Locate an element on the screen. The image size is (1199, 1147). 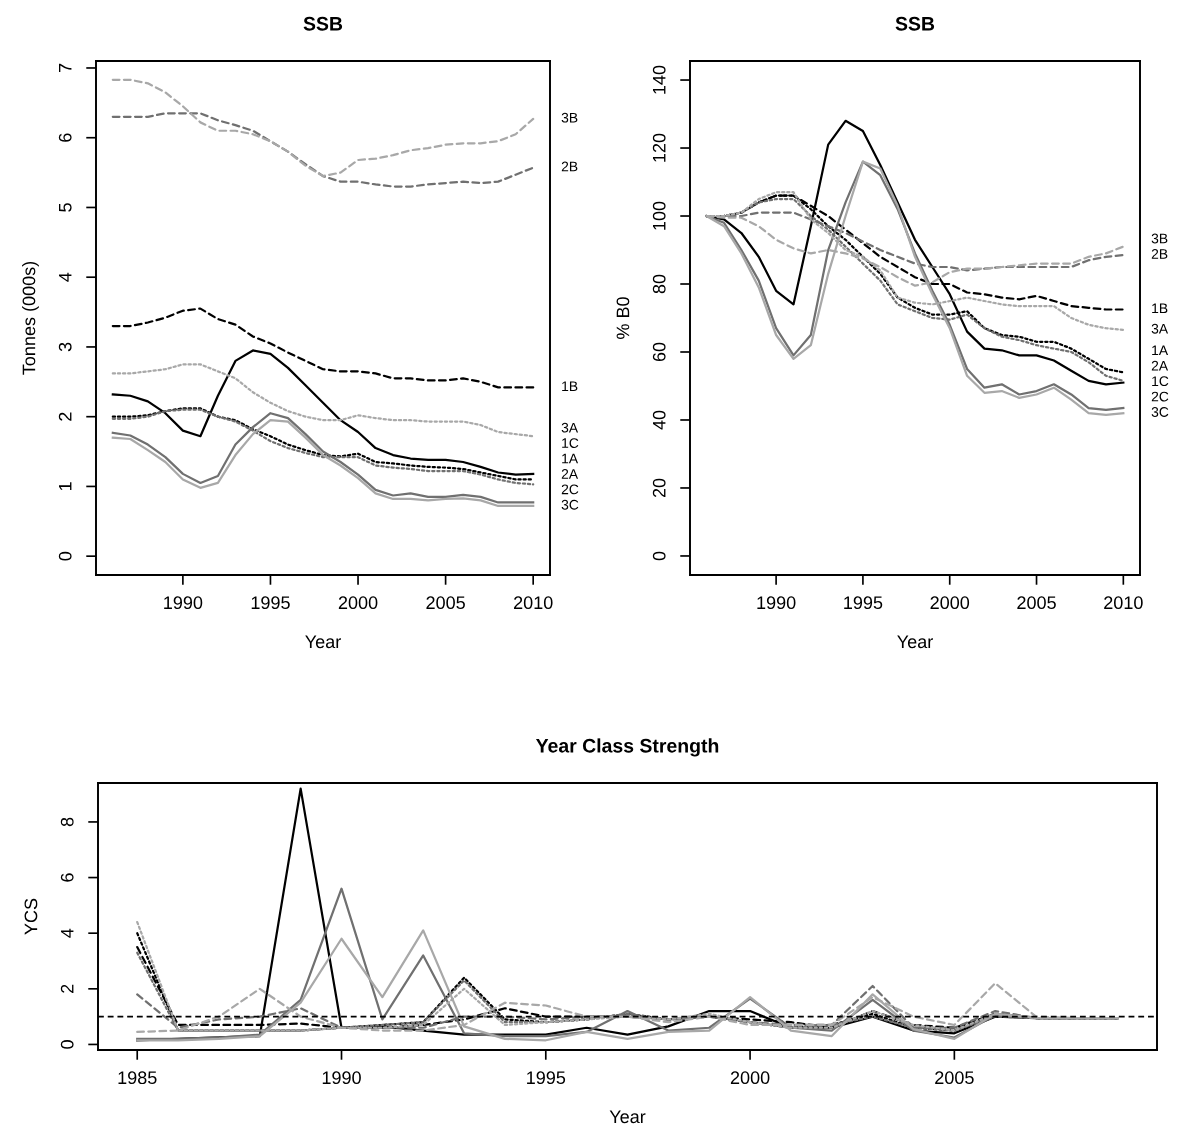
y-tick-label: 7 is located at coordinates (65, 68).